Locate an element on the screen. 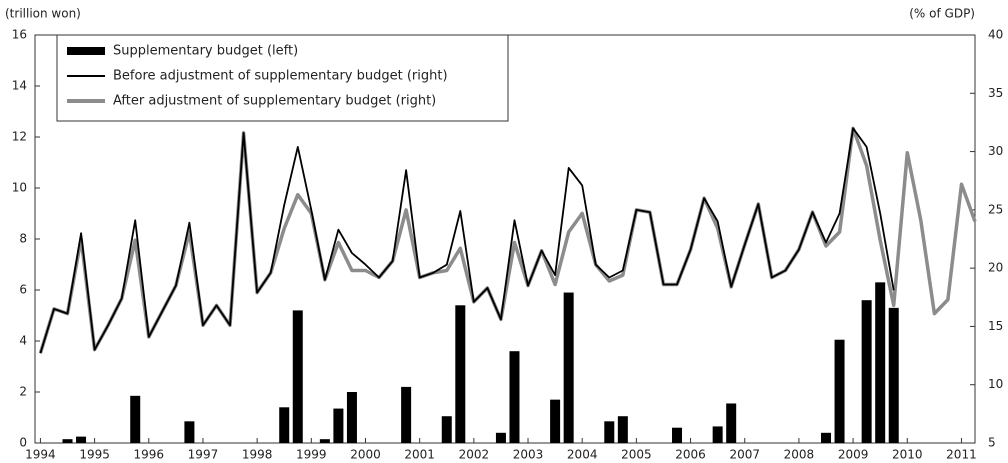 The width and height of the screenshot is (1008, 463). x-tick-label: 2007 is located at coordinates (744, 455).